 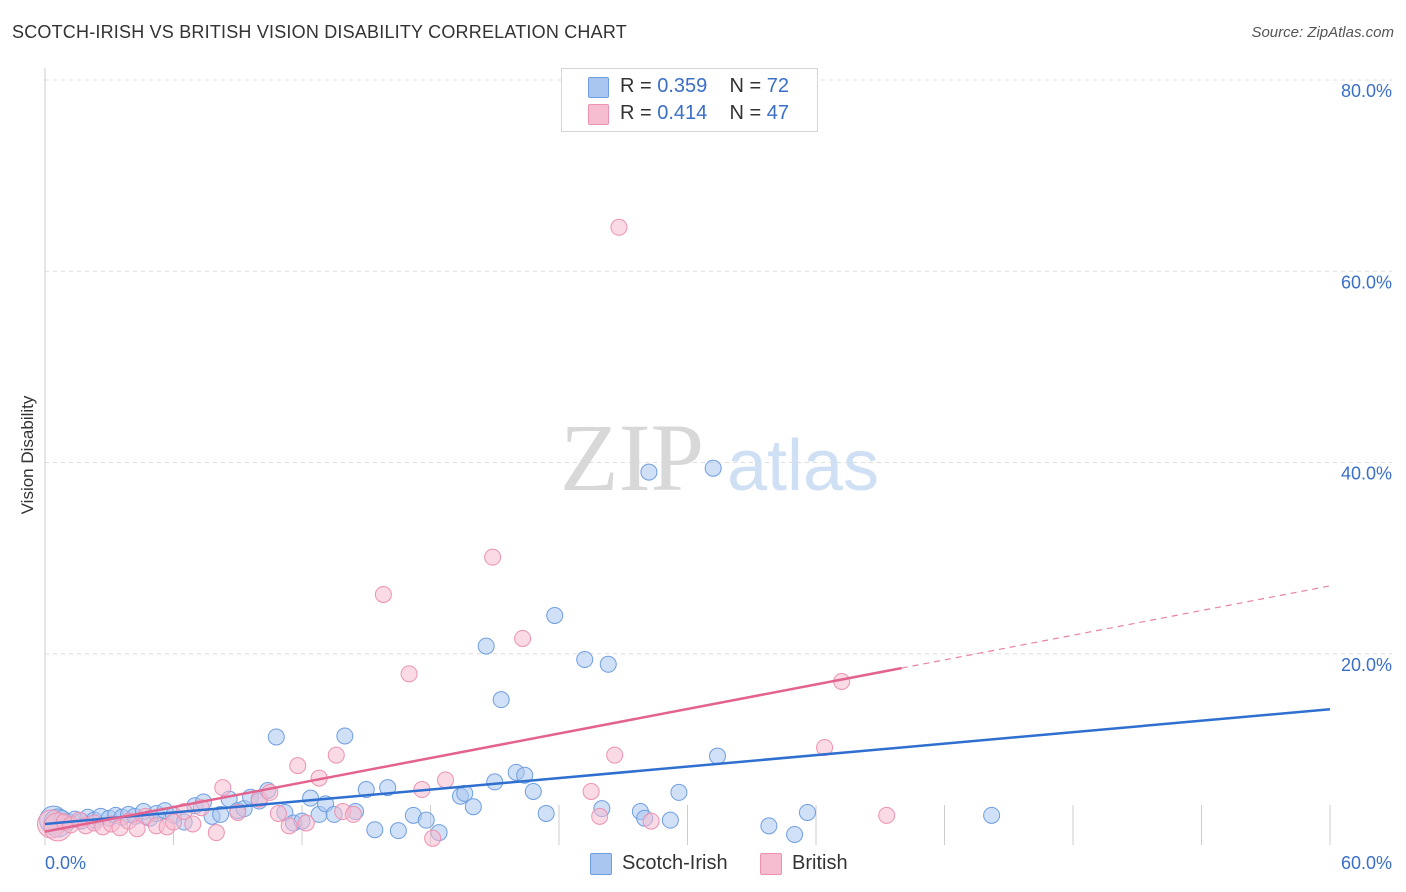 I want to click on watermark-zip: ZIP, so click(x=632, y=457).